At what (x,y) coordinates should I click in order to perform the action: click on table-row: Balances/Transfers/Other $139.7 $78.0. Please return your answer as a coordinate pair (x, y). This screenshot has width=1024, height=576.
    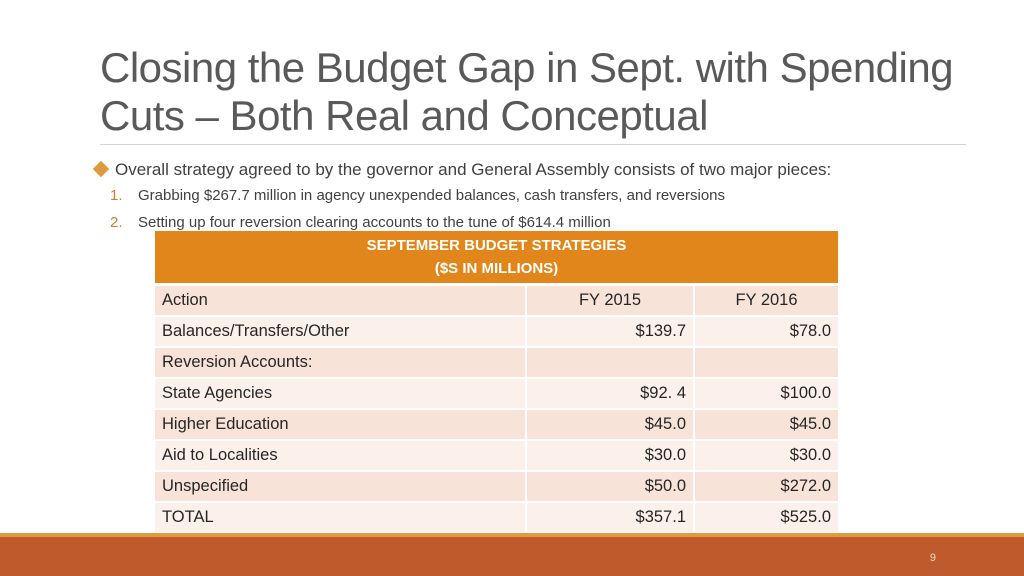
    Looking at the image, I should click on (496, 332).